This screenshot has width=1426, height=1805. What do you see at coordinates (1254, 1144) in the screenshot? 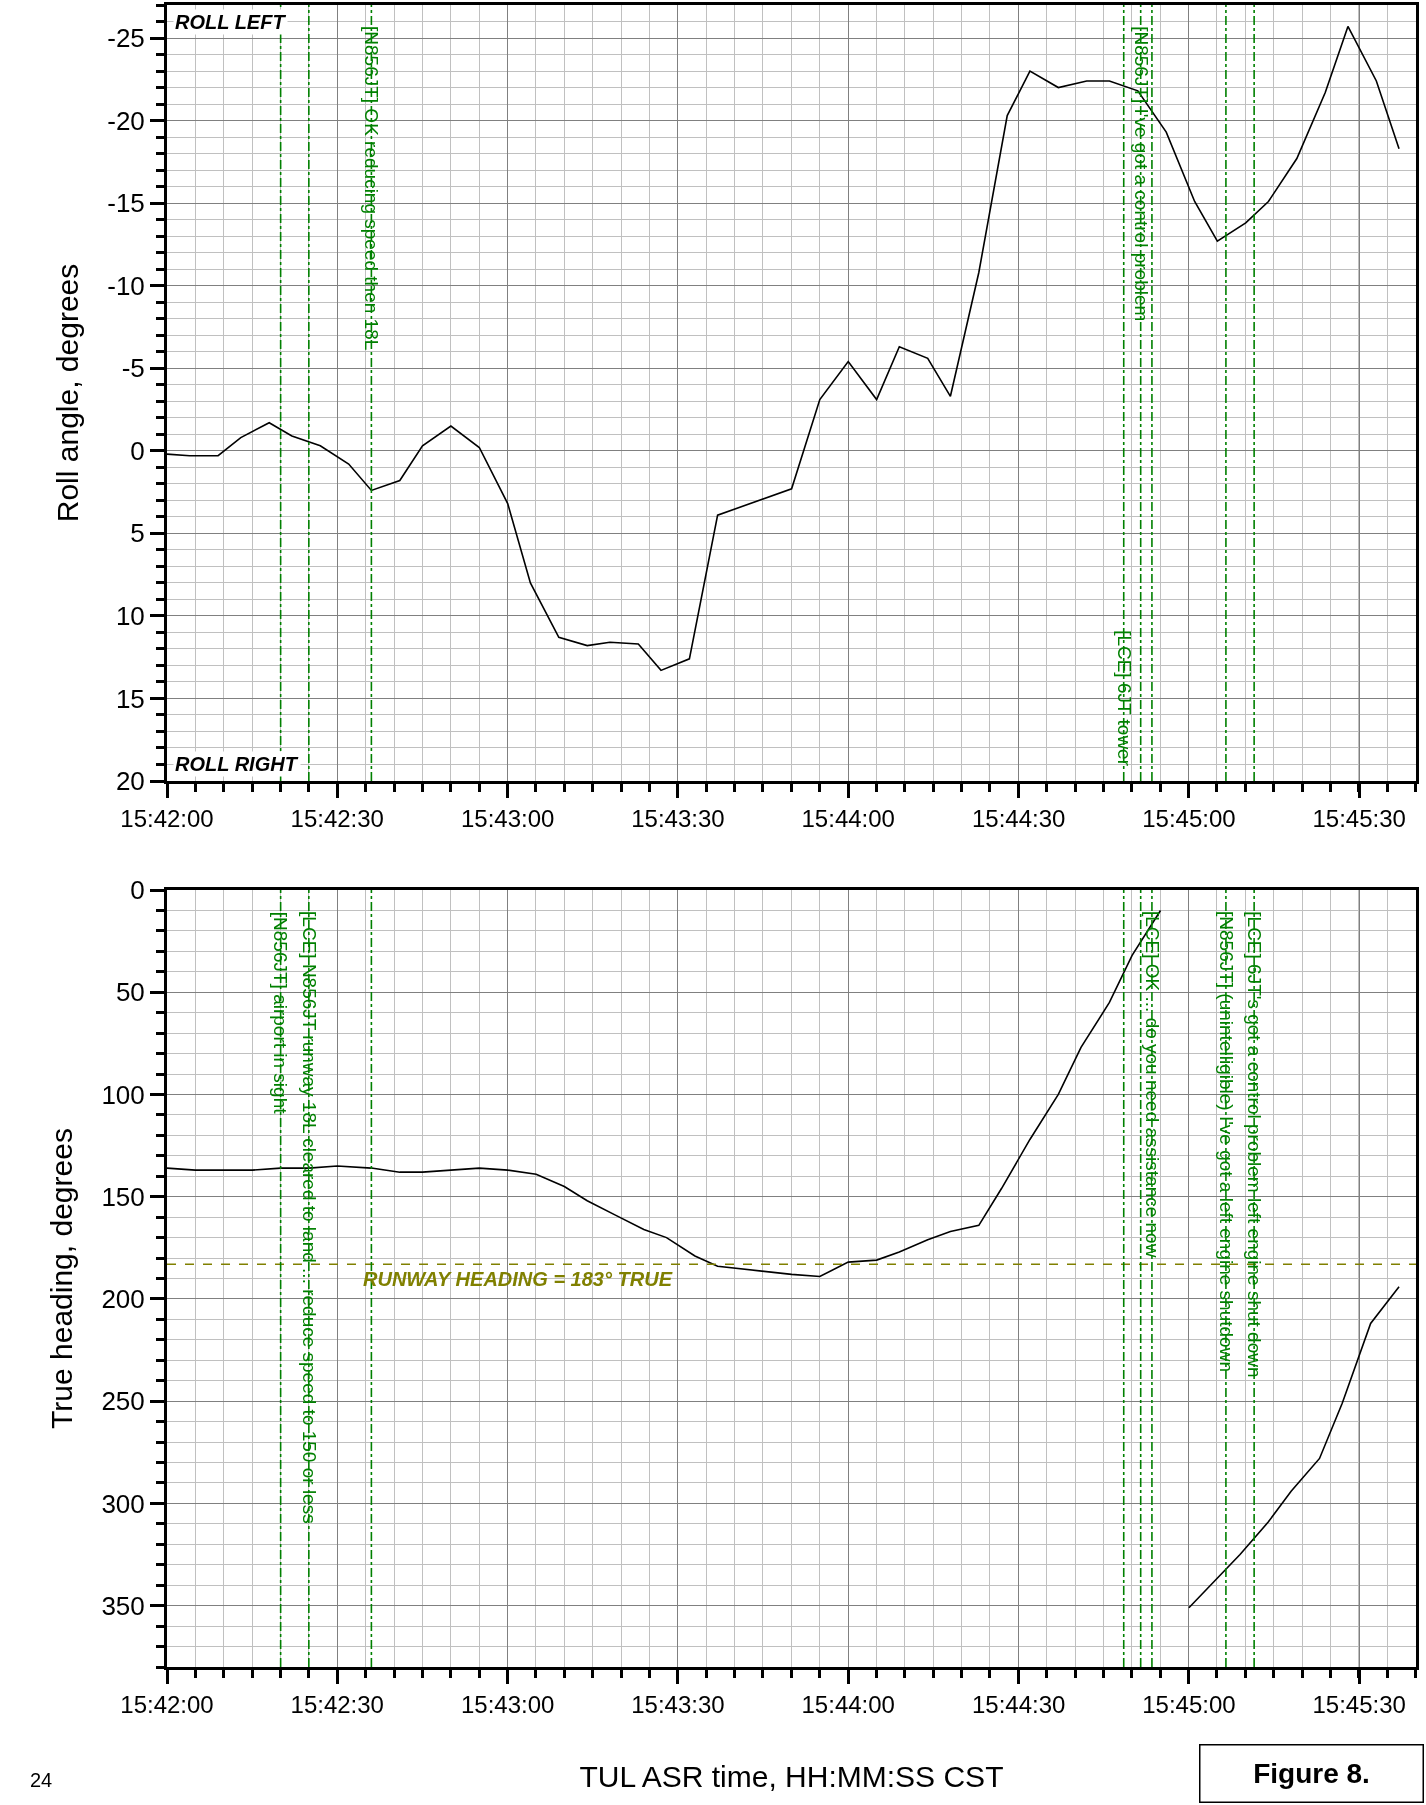
I see `ref-line-label: [LCE] 6JT's got a control problem left engine shut down` at bounding box center [1254, 1144].